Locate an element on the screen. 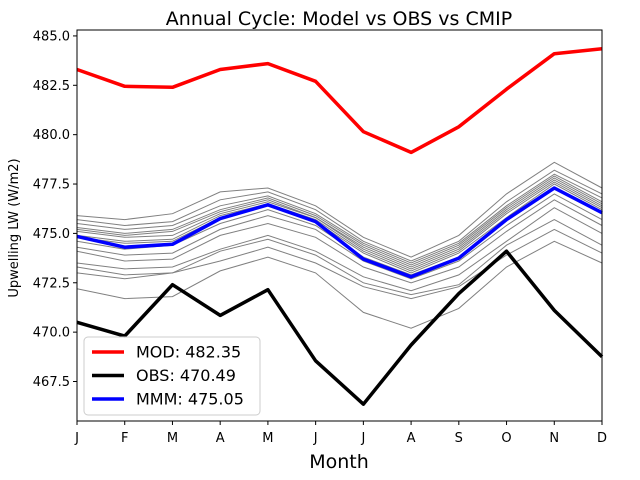 The width and height of the screenshot is (640, 480). legend-box is located at coordinates (172, 376).